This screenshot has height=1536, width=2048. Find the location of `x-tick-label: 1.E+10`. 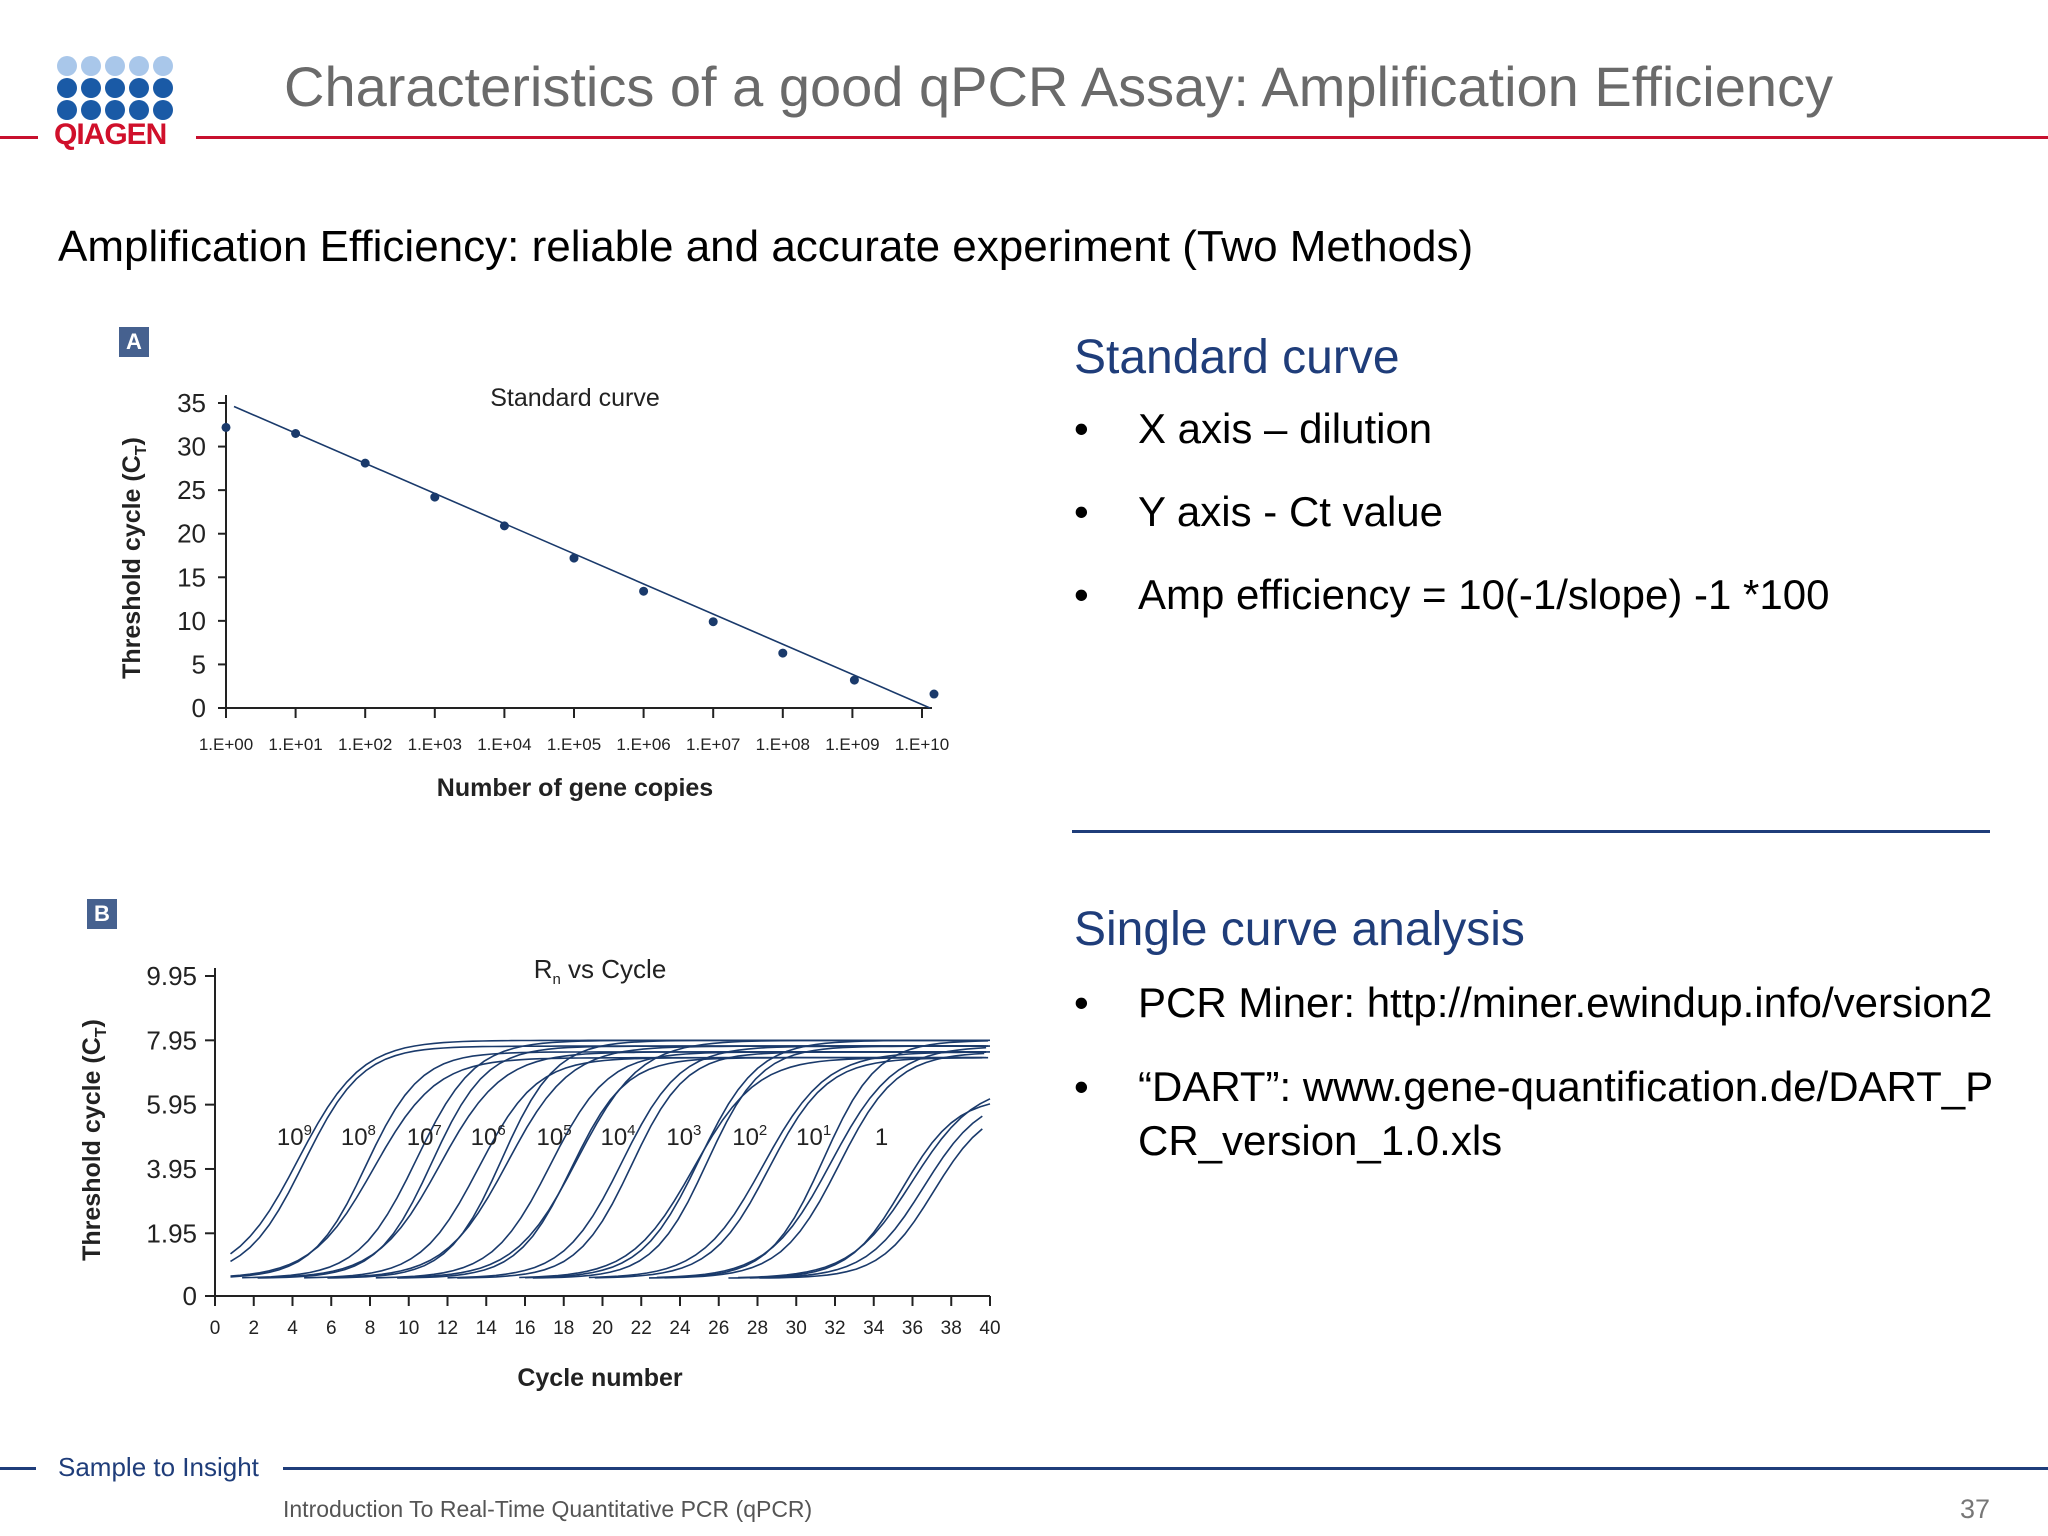

x-tick-label: 1.E+10 is located at coordinates (922, 744).